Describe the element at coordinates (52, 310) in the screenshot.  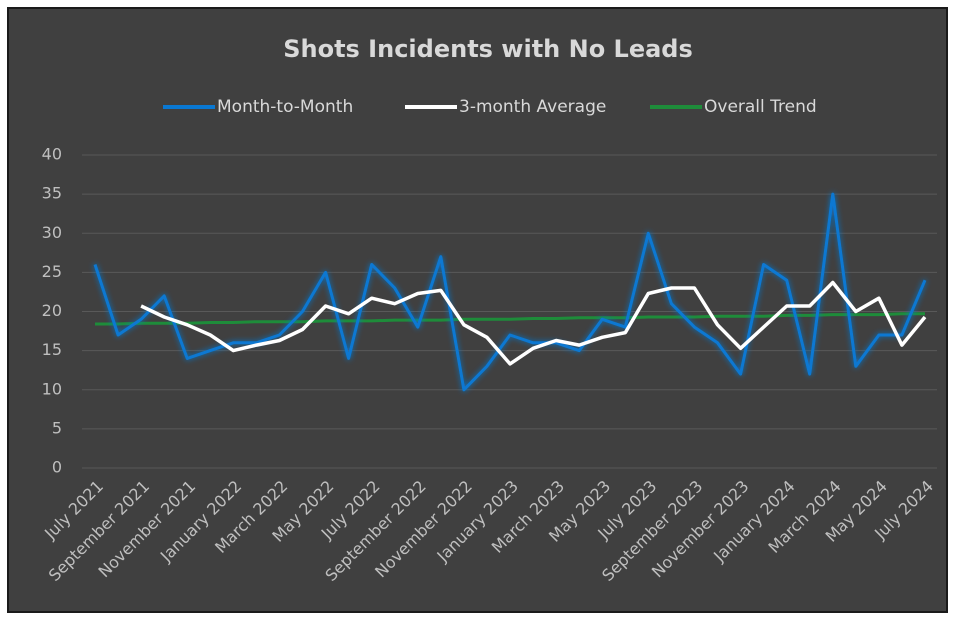
I see `y-tick-label: 20` at that location.